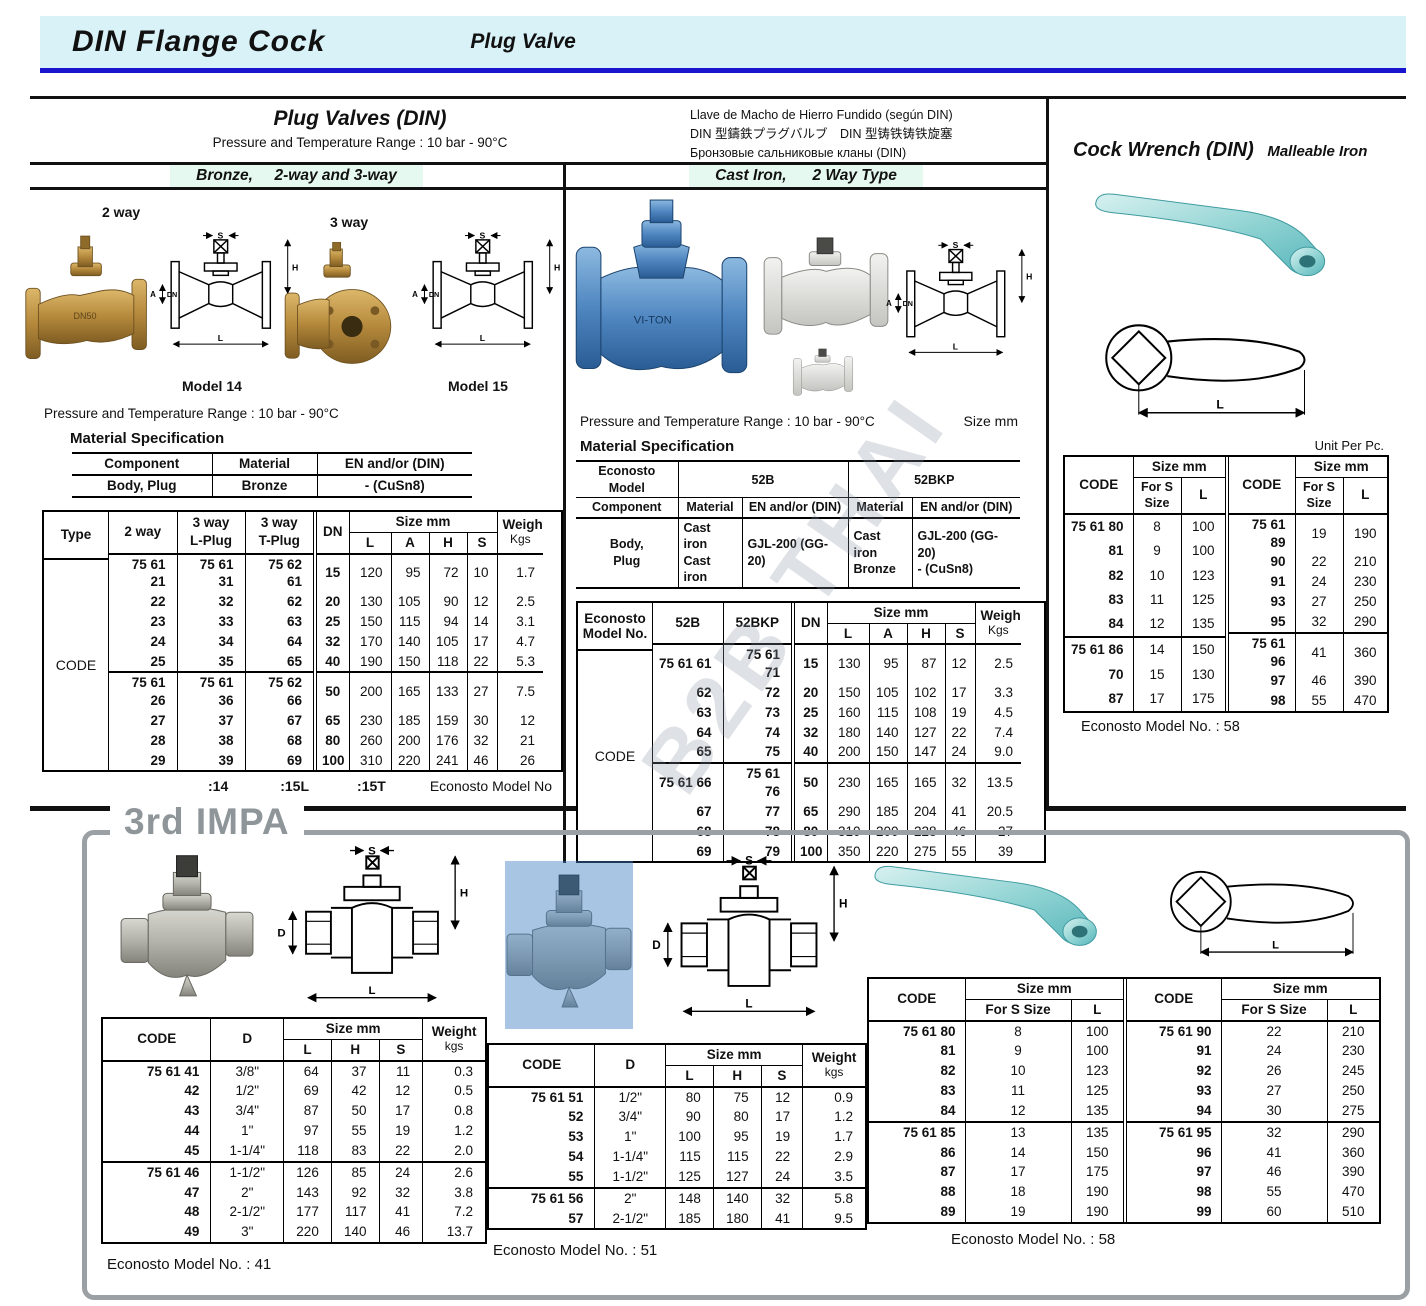  Describe the element at coordinates (826, 290) in the screenshot. I see `cast-iron-small-valve-photo` at that location.